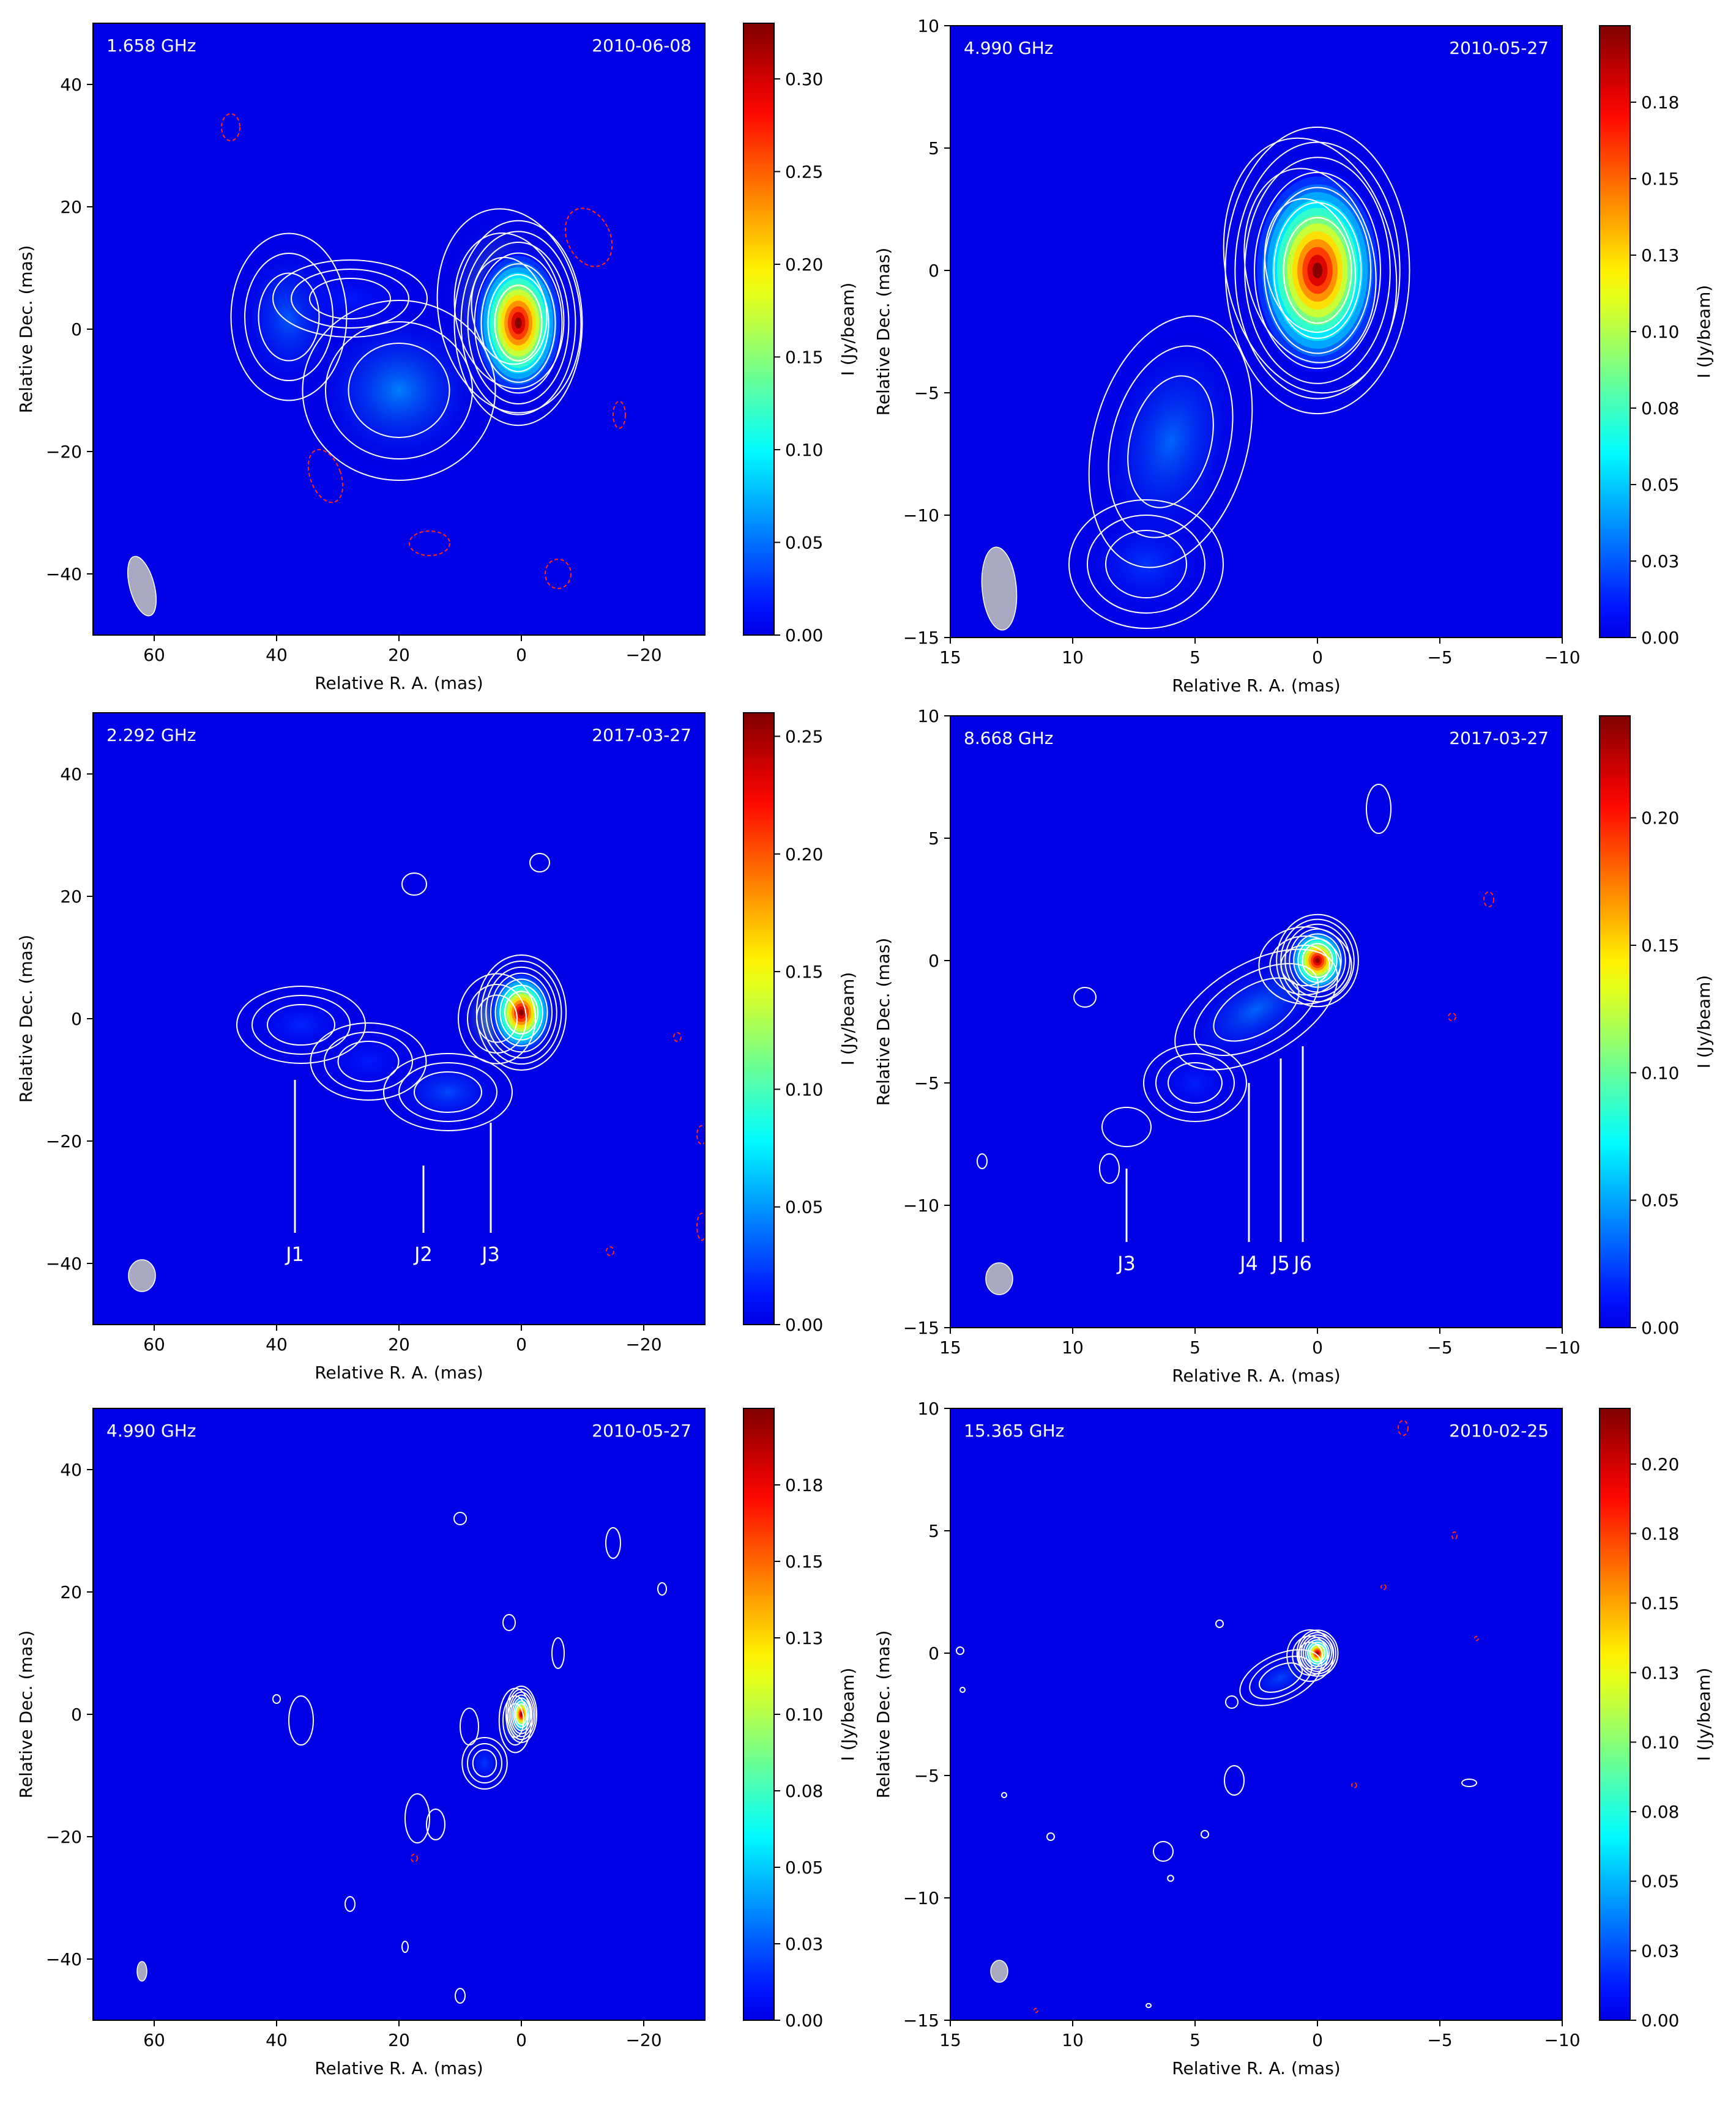  Describe the element at coordinates (804, 1207) in the screenshot. I see `colorbar-tick-label: 0.05` at that location.